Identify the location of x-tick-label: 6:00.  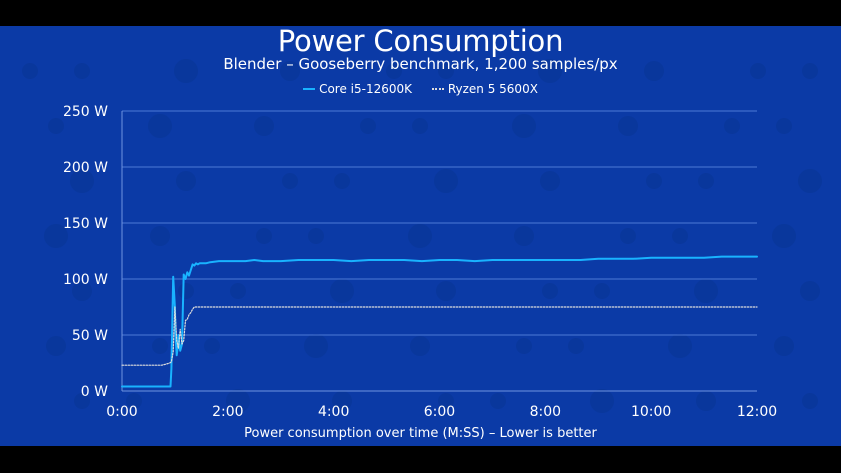
(439, 412).